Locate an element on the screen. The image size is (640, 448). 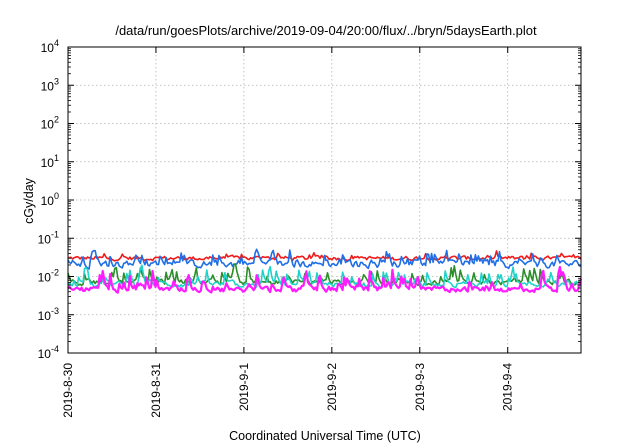
y-axis-label: cGy/day is located at coordinates (29, 200).